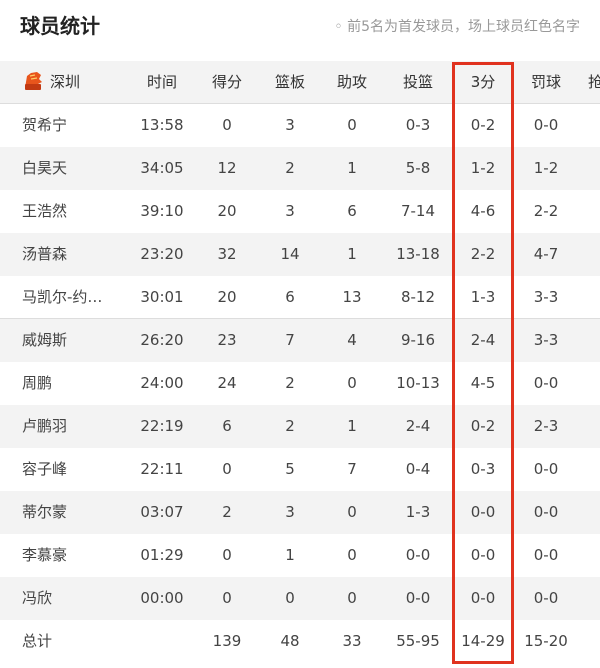  Describe the element at coordinates (351, 82) in the screenshot. I see `column-header: 助攻` at that location.